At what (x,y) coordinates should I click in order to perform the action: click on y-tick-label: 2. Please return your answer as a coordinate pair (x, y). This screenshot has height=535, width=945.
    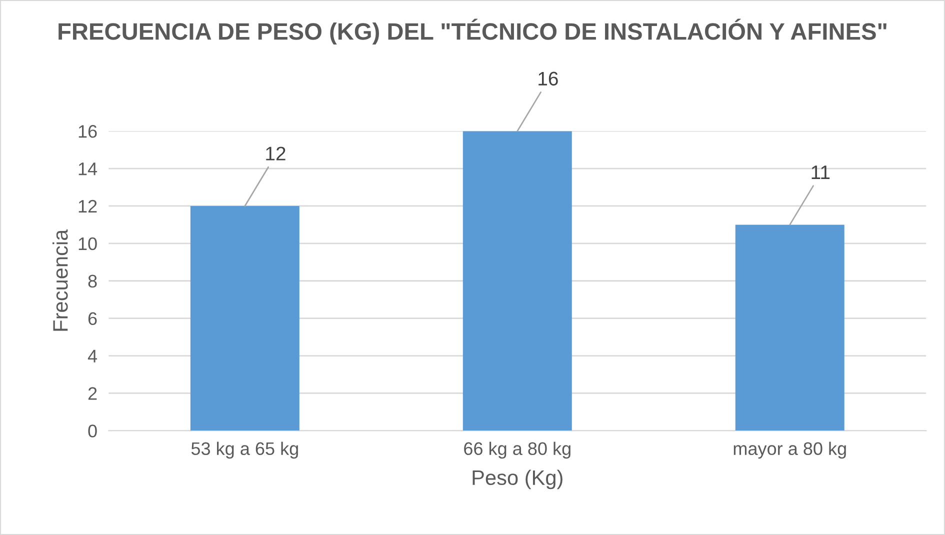
    Looking at the image, I should click on (92, 393).